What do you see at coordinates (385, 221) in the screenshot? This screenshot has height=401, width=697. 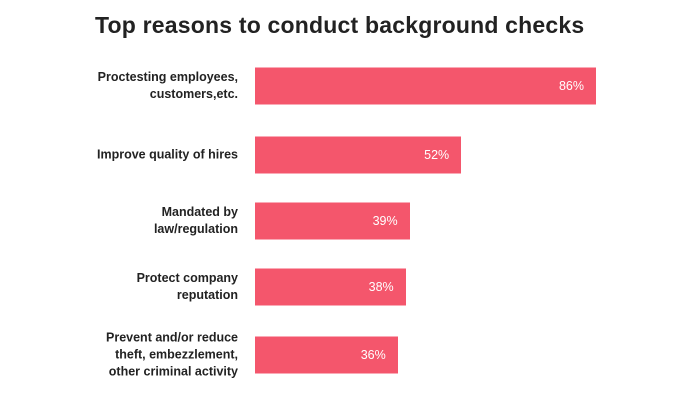 I see `value-label: 39%` at bounding box center [385, 221].